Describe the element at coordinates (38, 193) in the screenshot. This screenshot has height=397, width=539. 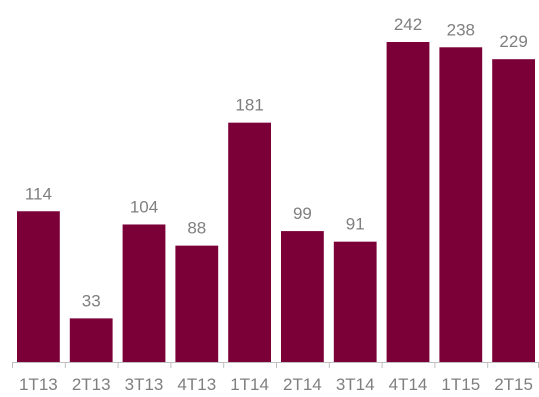
I see `value-label-1t13: 114` at that location.